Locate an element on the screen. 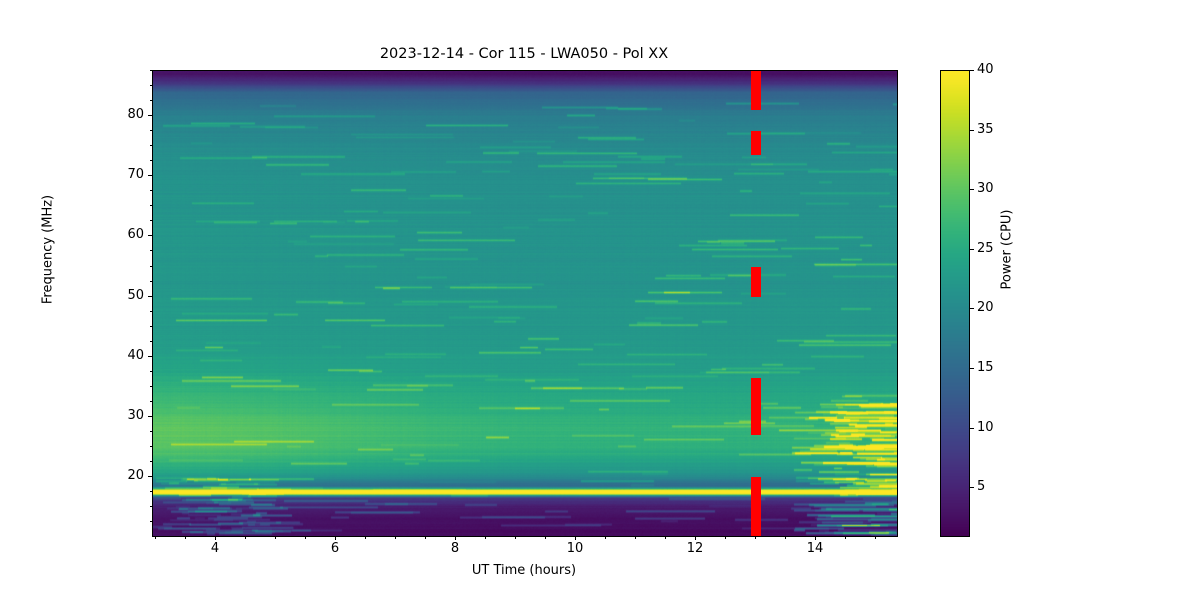  x-axis-tick-label: 10 is located at coordinates (575, 548).